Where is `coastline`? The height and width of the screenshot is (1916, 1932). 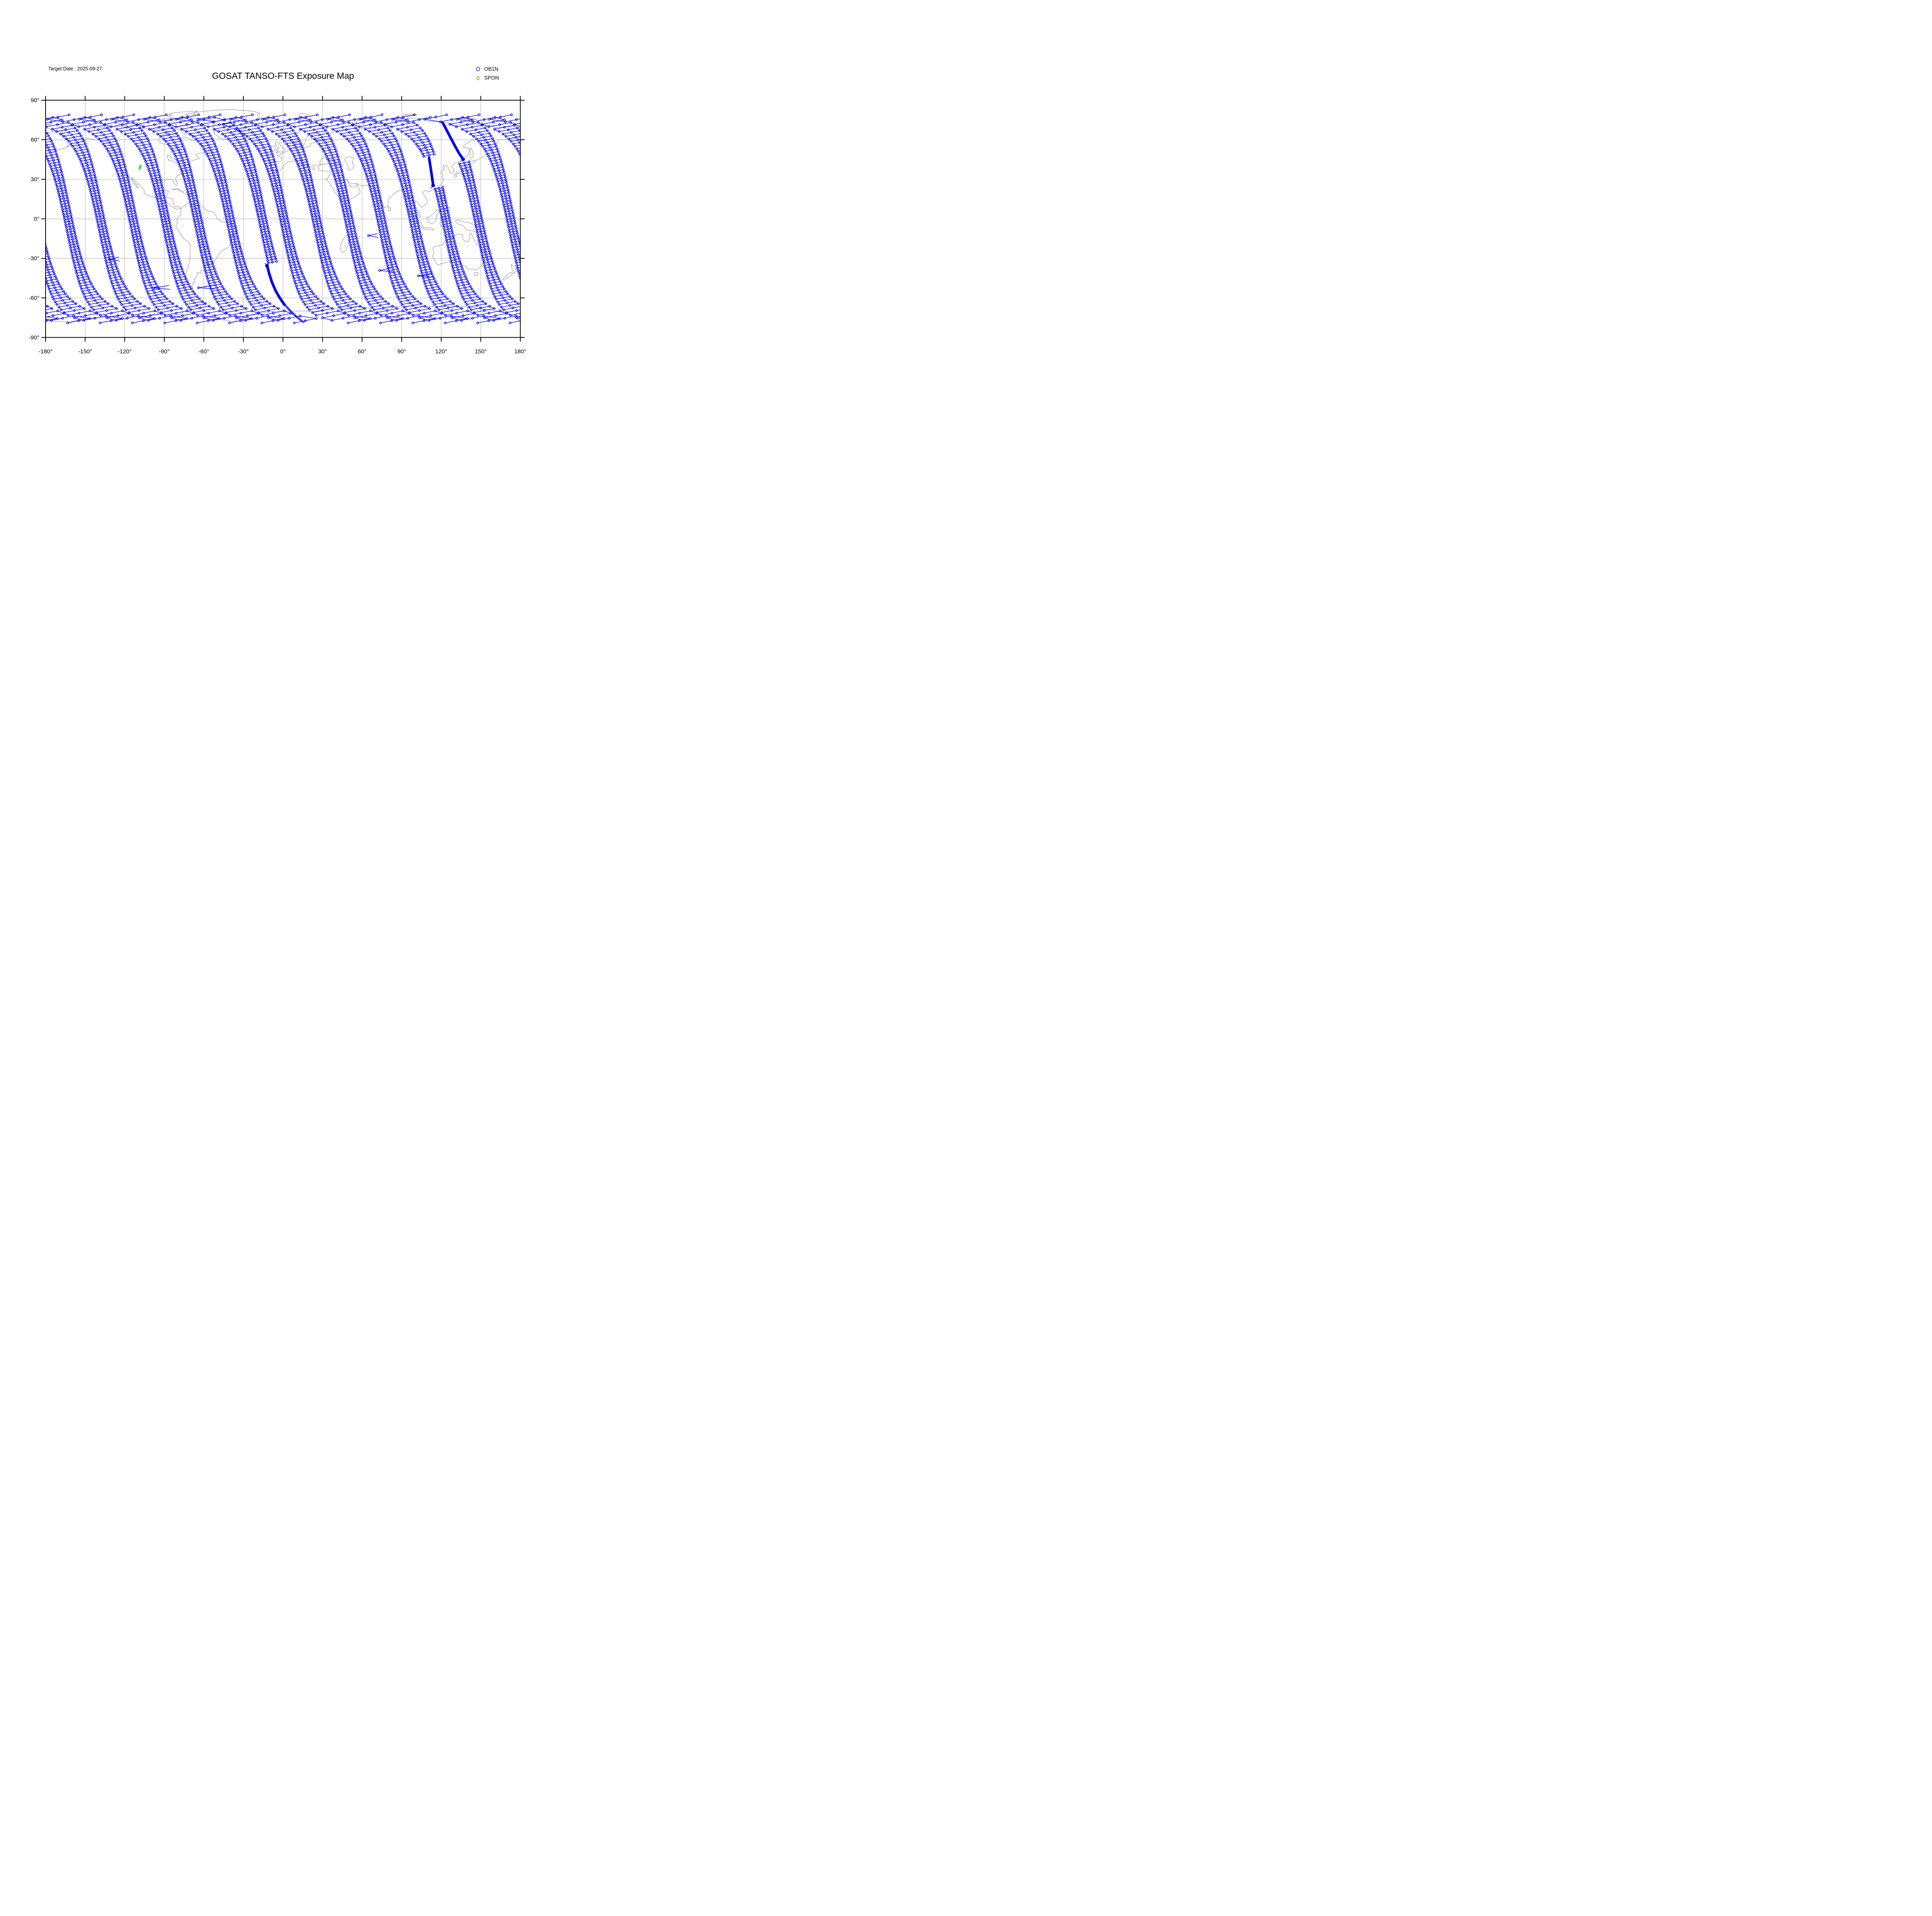 coastline is located at coordinates (280, 147).